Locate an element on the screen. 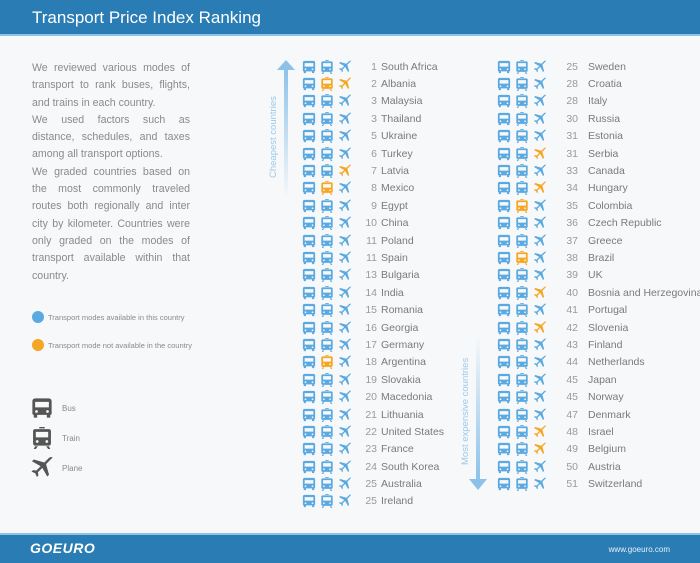  table-row: 16 Georgia is located at coordinates (372, 327).